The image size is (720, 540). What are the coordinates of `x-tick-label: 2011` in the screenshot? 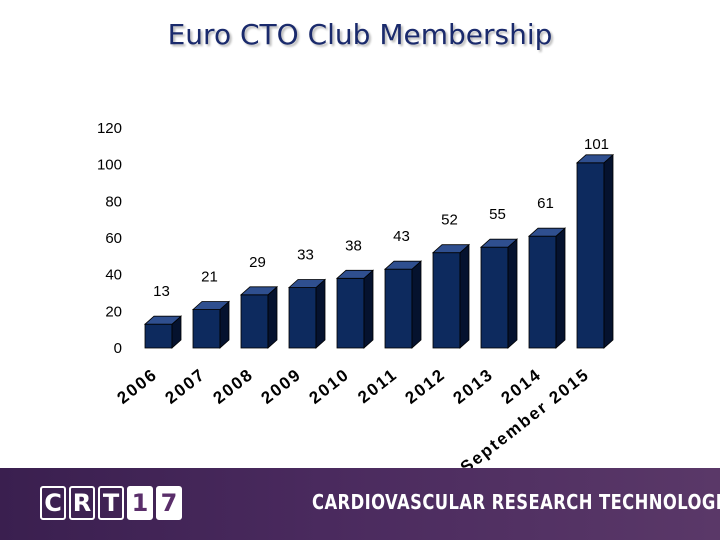 It's located at (377, 386).